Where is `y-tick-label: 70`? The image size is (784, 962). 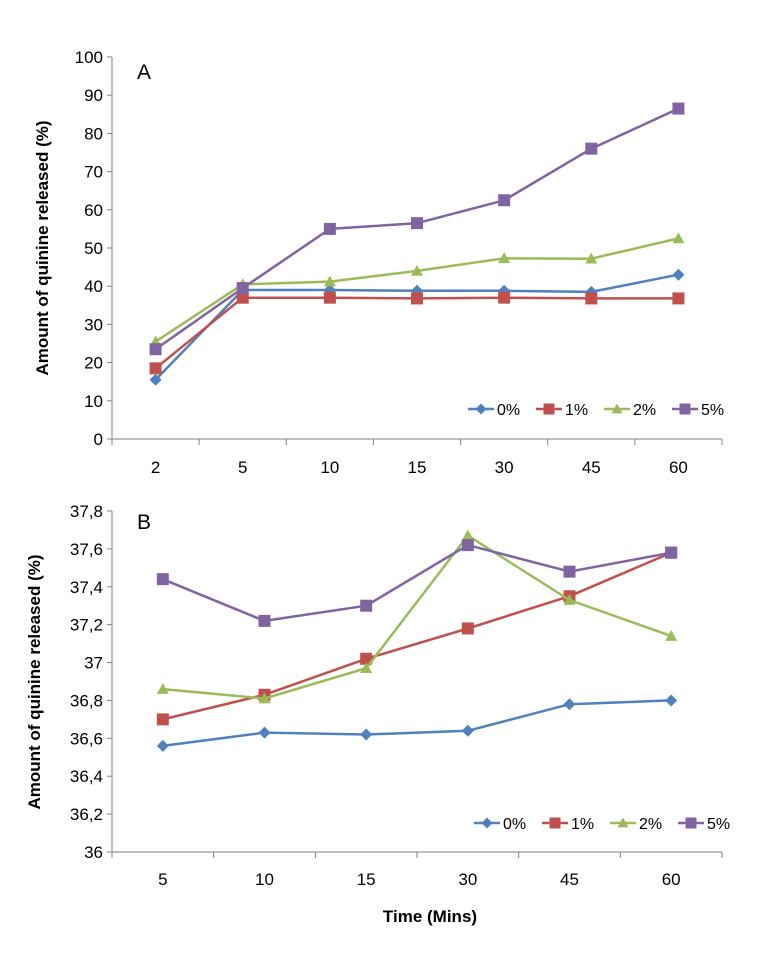
y-tick-label: 70 is located at coordinates (93, 172).